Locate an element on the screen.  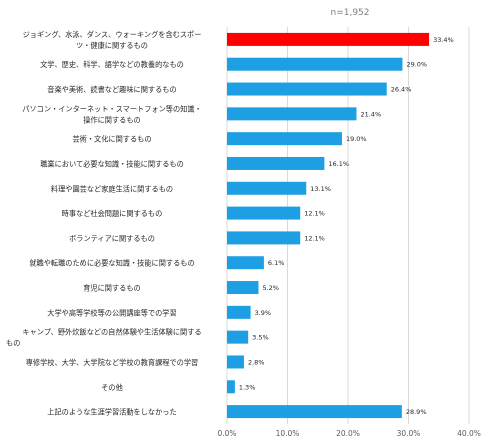
data-label: 13.1% is located at coordinates (320, 189).